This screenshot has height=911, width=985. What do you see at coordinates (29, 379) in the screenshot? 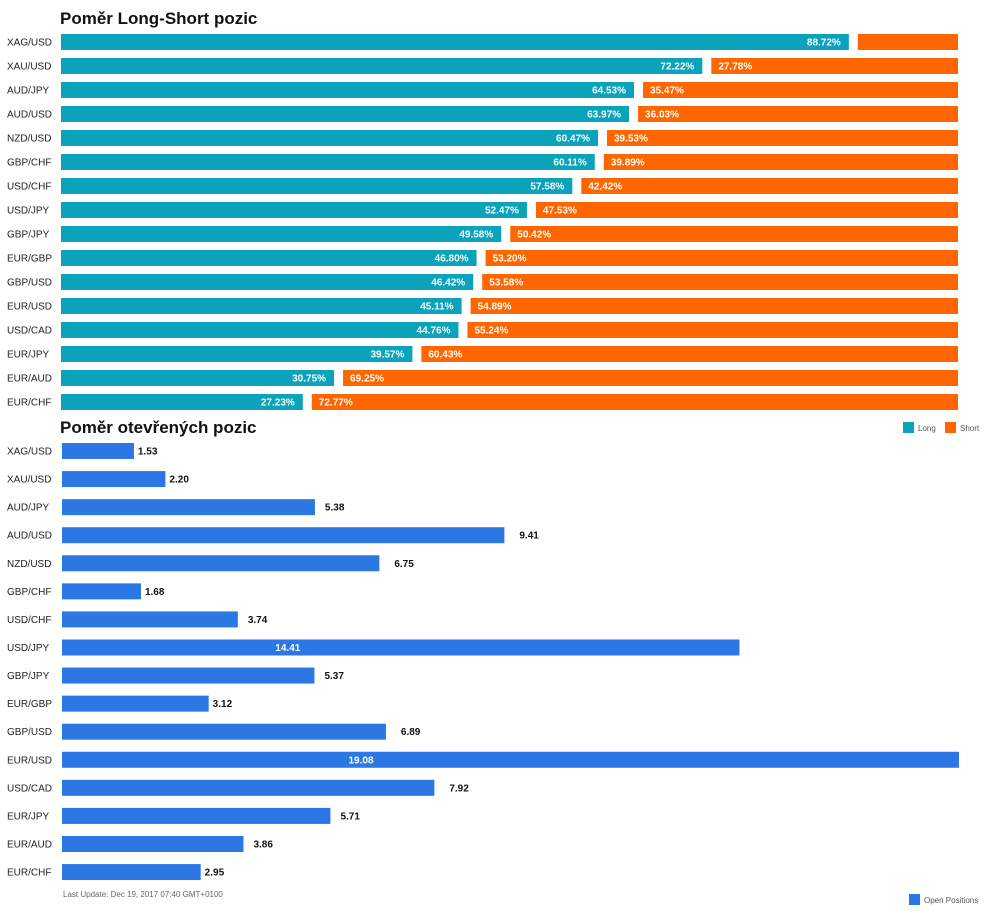
I see `category-label: EUR/AUD` at bounding box center [29, 379].